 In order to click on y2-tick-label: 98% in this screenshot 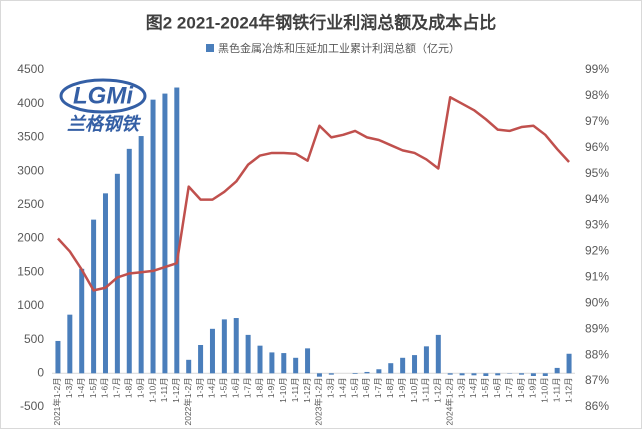, I will do `click(597, 95)`.